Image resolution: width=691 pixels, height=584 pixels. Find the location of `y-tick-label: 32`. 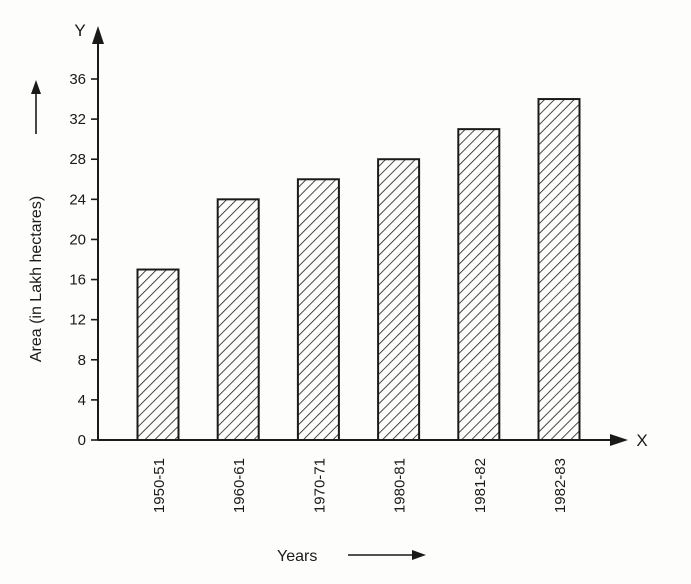

y-tick-label: 32 is located at coordinates (77, 119).